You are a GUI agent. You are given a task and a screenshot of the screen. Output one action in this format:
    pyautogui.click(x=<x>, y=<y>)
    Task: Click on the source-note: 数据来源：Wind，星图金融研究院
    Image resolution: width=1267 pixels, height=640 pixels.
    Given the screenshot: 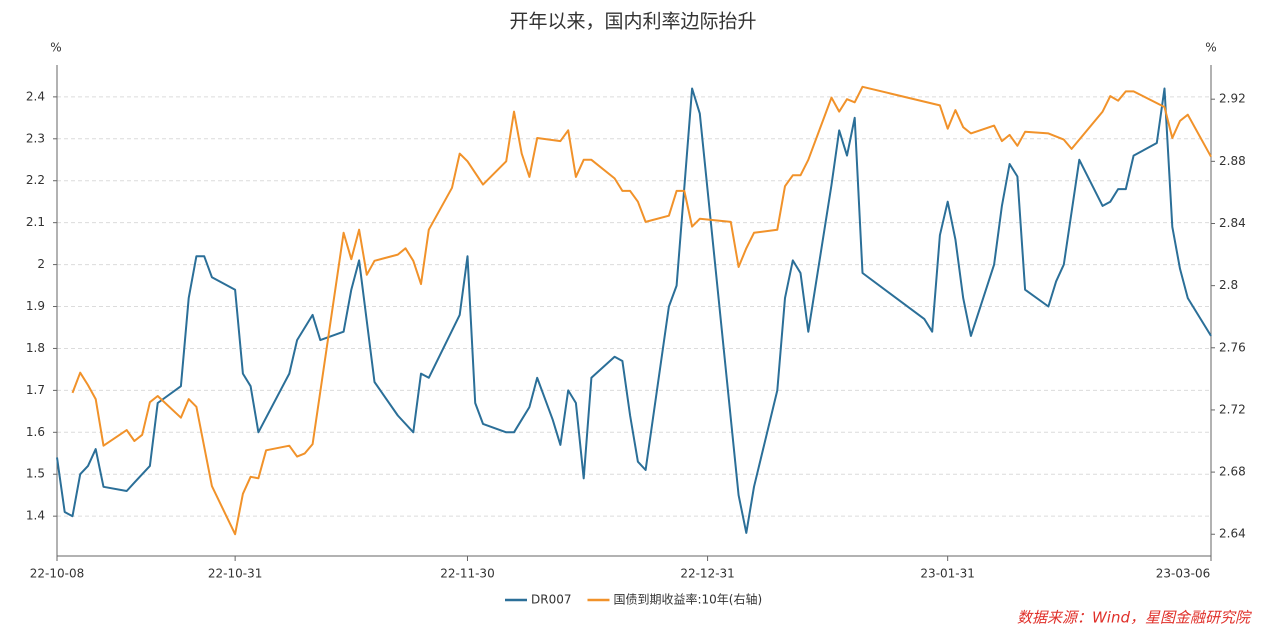 What is the action you would take?
    pyautogui.click(x=1134, y=618)
    